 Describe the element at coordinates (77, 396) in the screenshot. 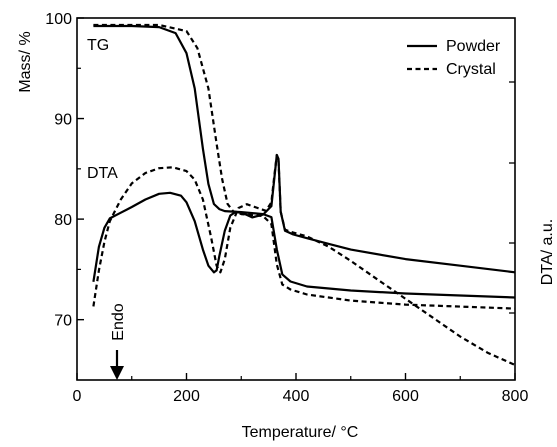

I see `x-tick-label: 0` at that location.